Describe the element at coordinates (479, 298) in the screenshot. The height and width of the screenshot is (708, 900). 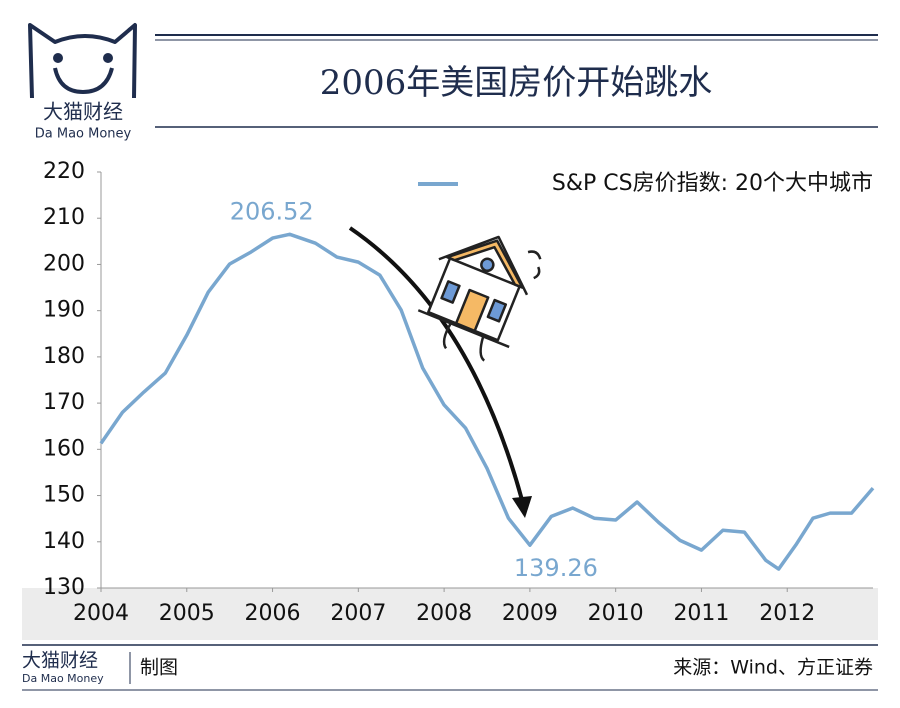
I see `house-icon` at that location.